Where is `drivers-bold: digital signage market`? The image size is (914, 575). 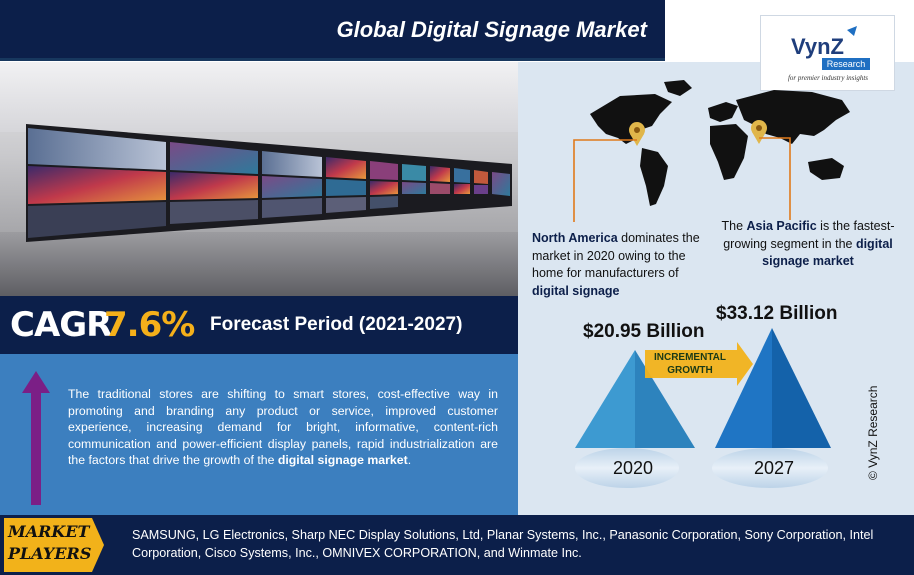
drivers-bold: digital signage market is located at coordinates (342, 460).